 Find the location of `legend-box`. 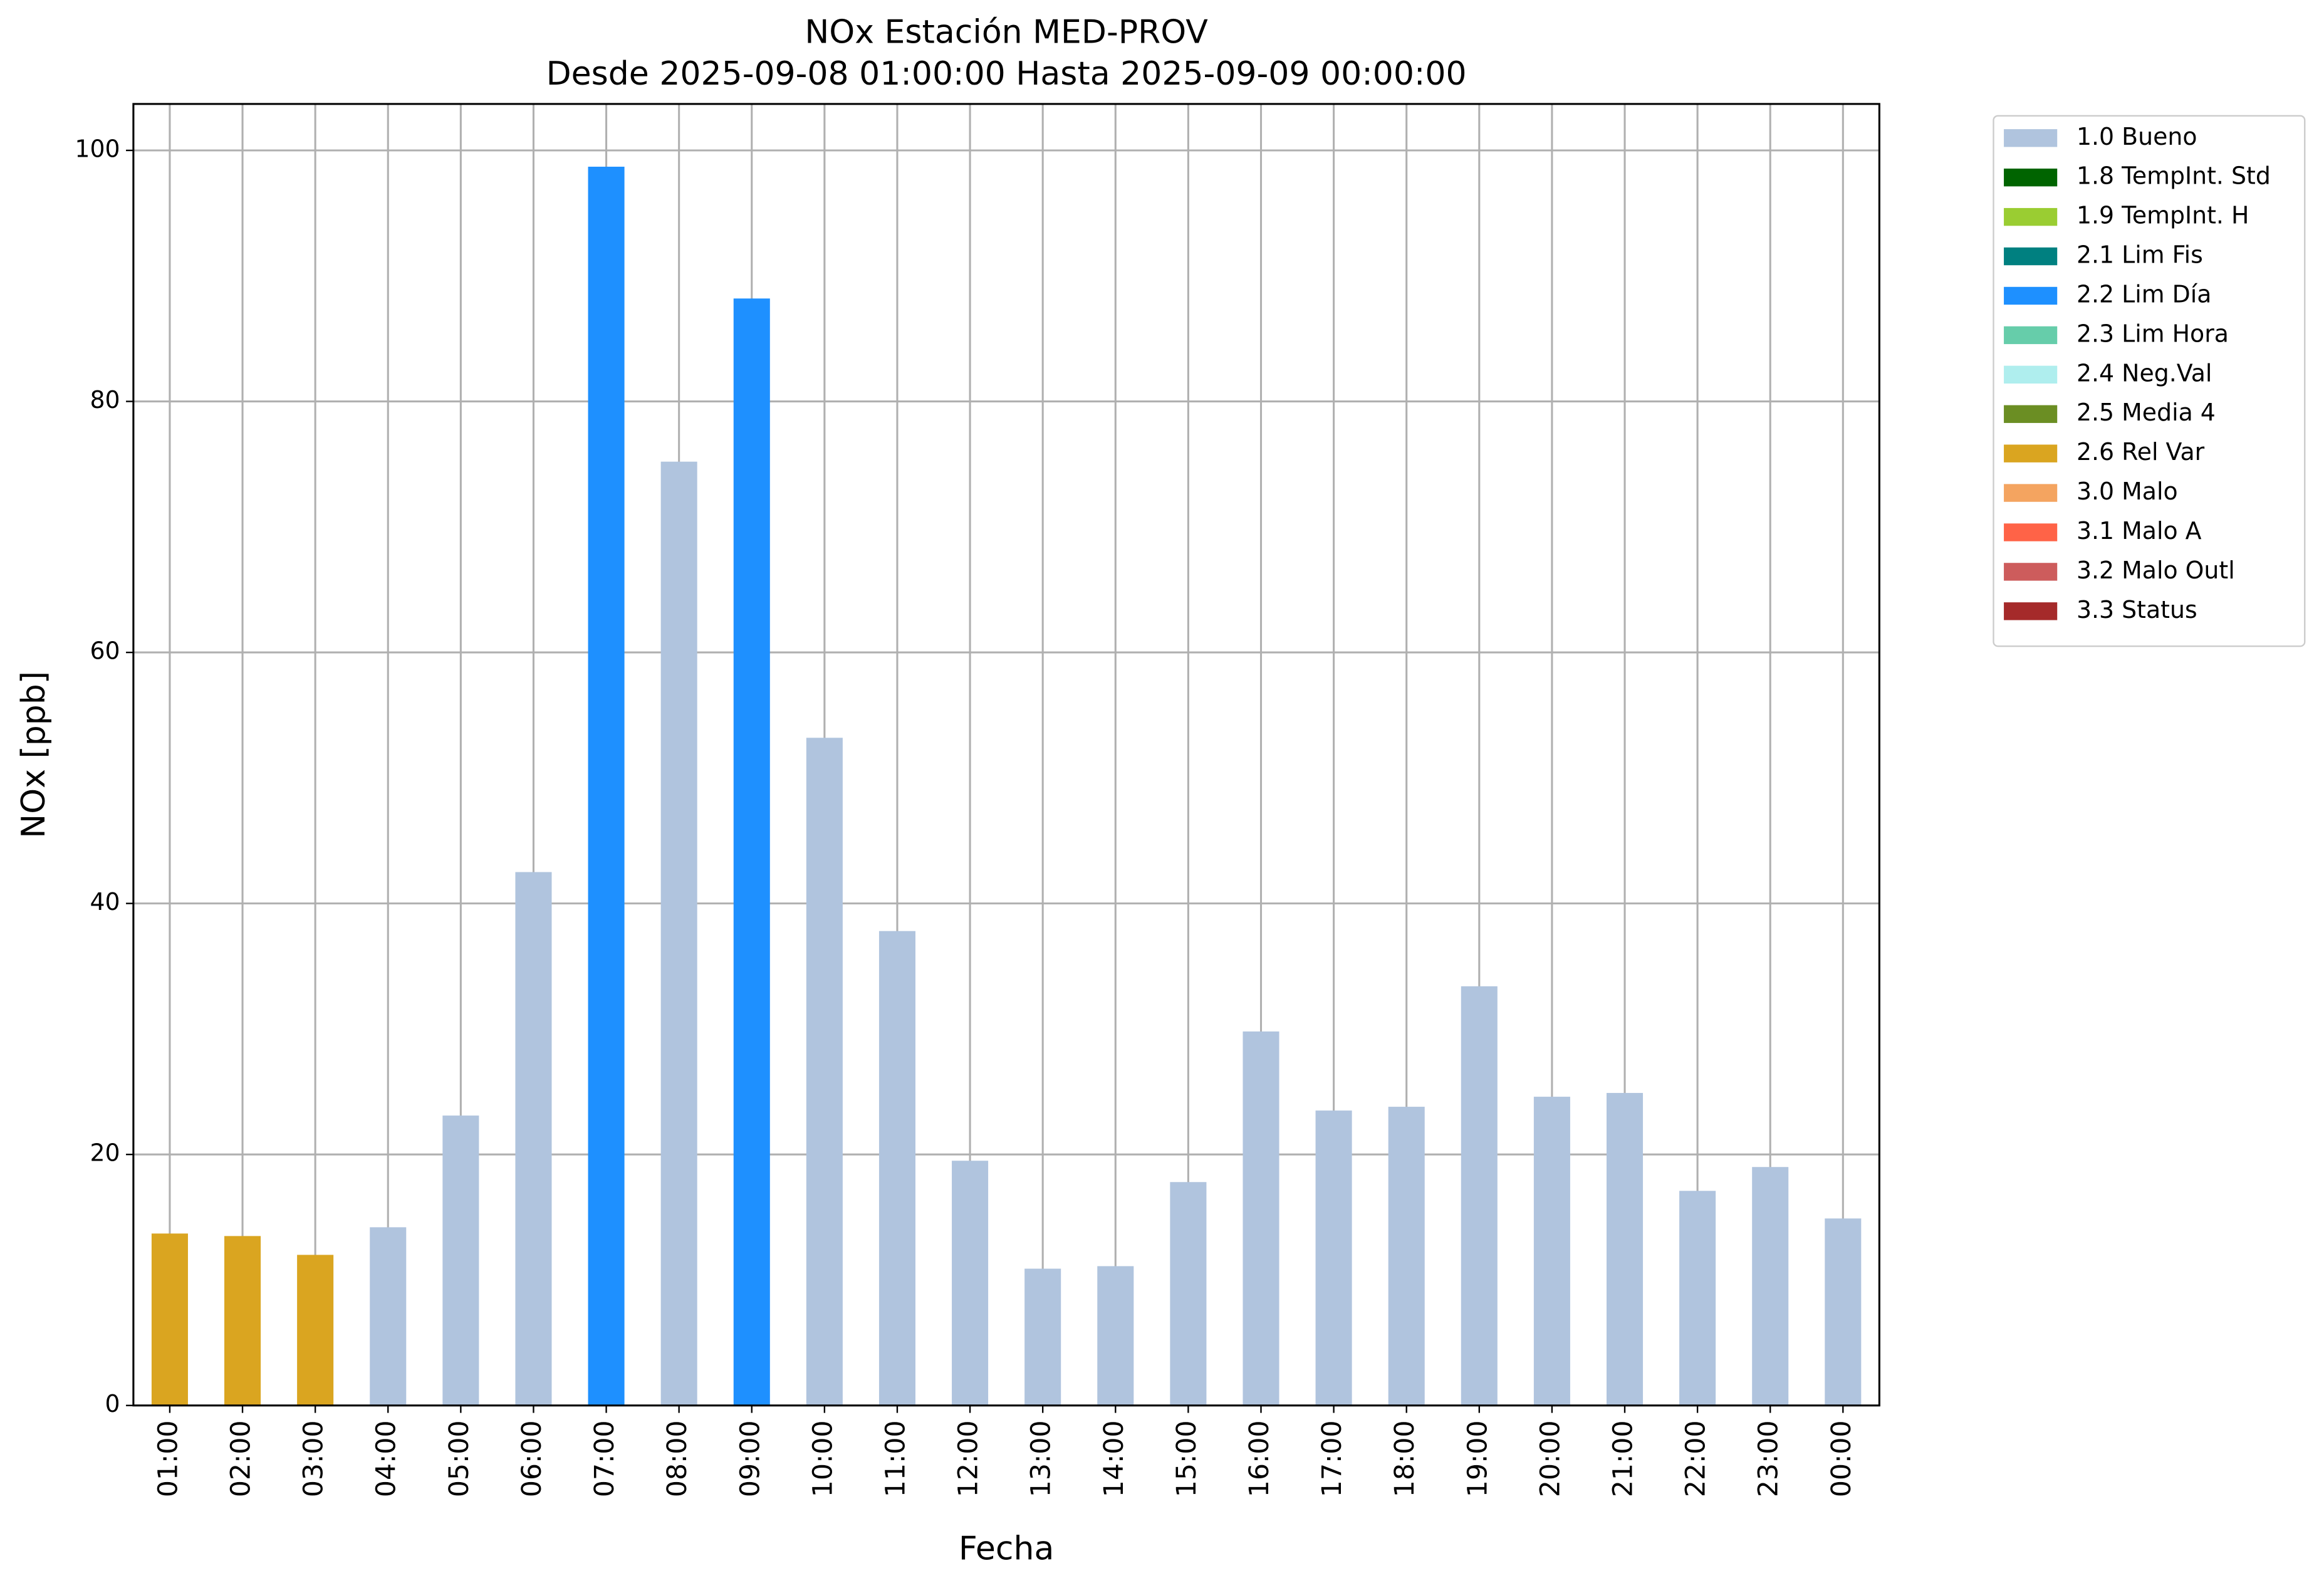

legend-box is located at coordinates (2149, 381).